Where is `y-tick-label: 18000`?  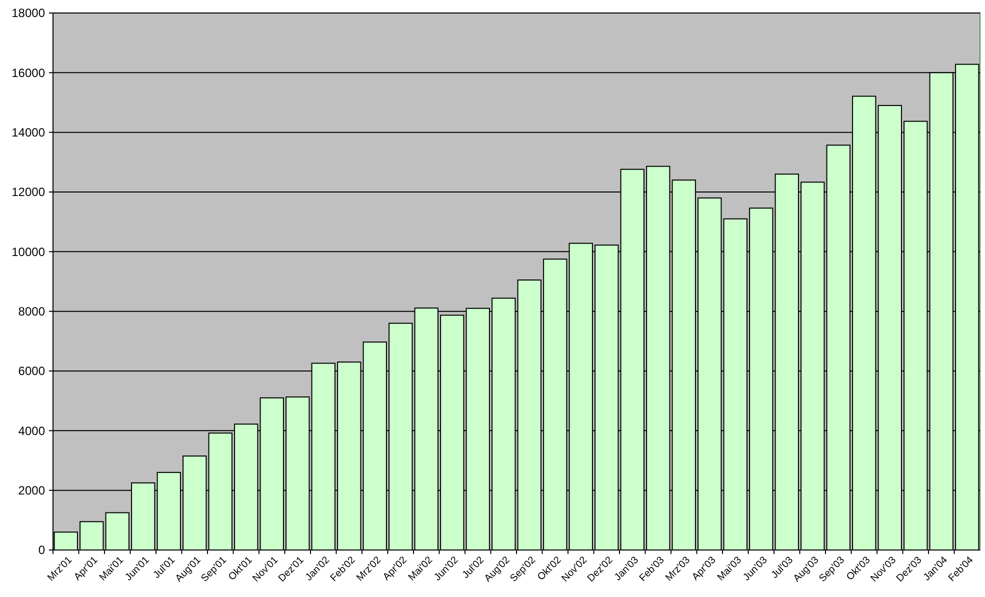
y-tick-label: 18000 is located at coordinates (29, 13).